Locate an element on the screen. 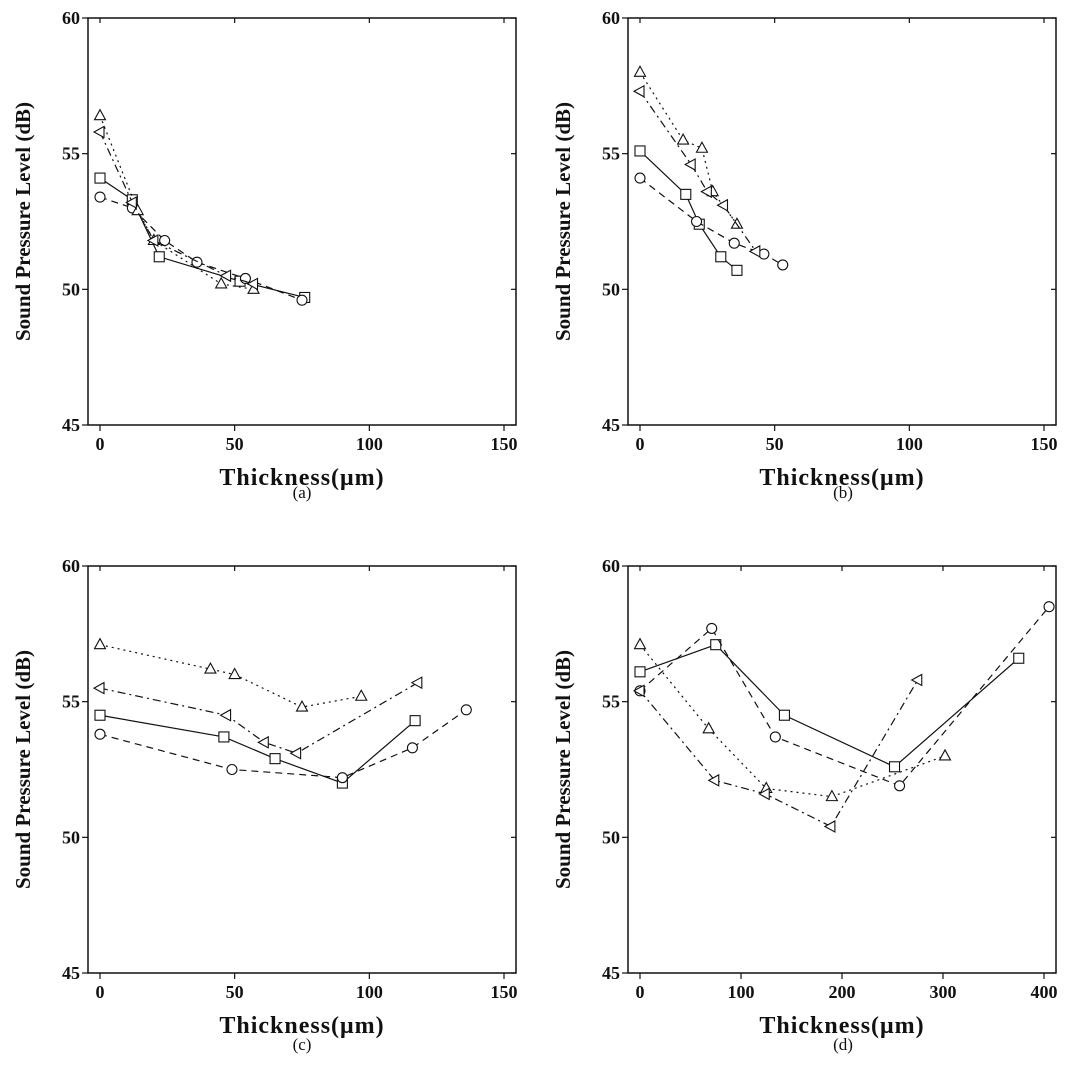 The width and height of the screenshot is (1085, 1077). x-tick-label: 400 is located at coordinates (1044, 992).